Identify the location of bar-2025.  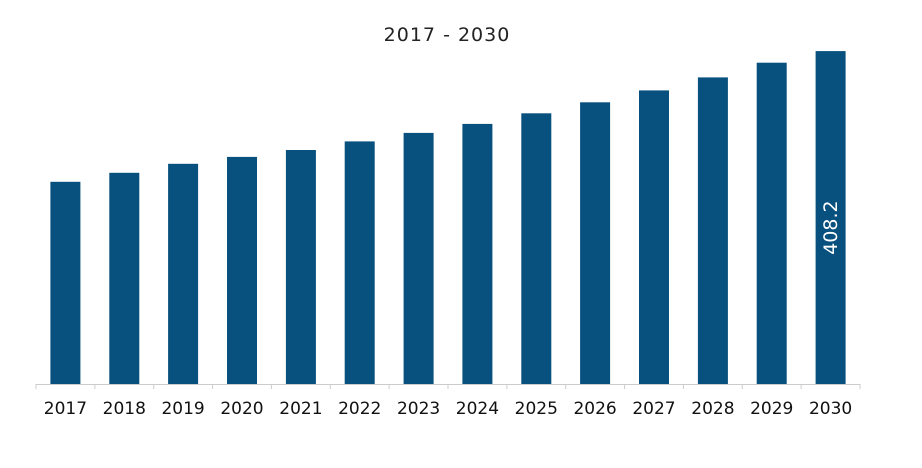
(536, 249).